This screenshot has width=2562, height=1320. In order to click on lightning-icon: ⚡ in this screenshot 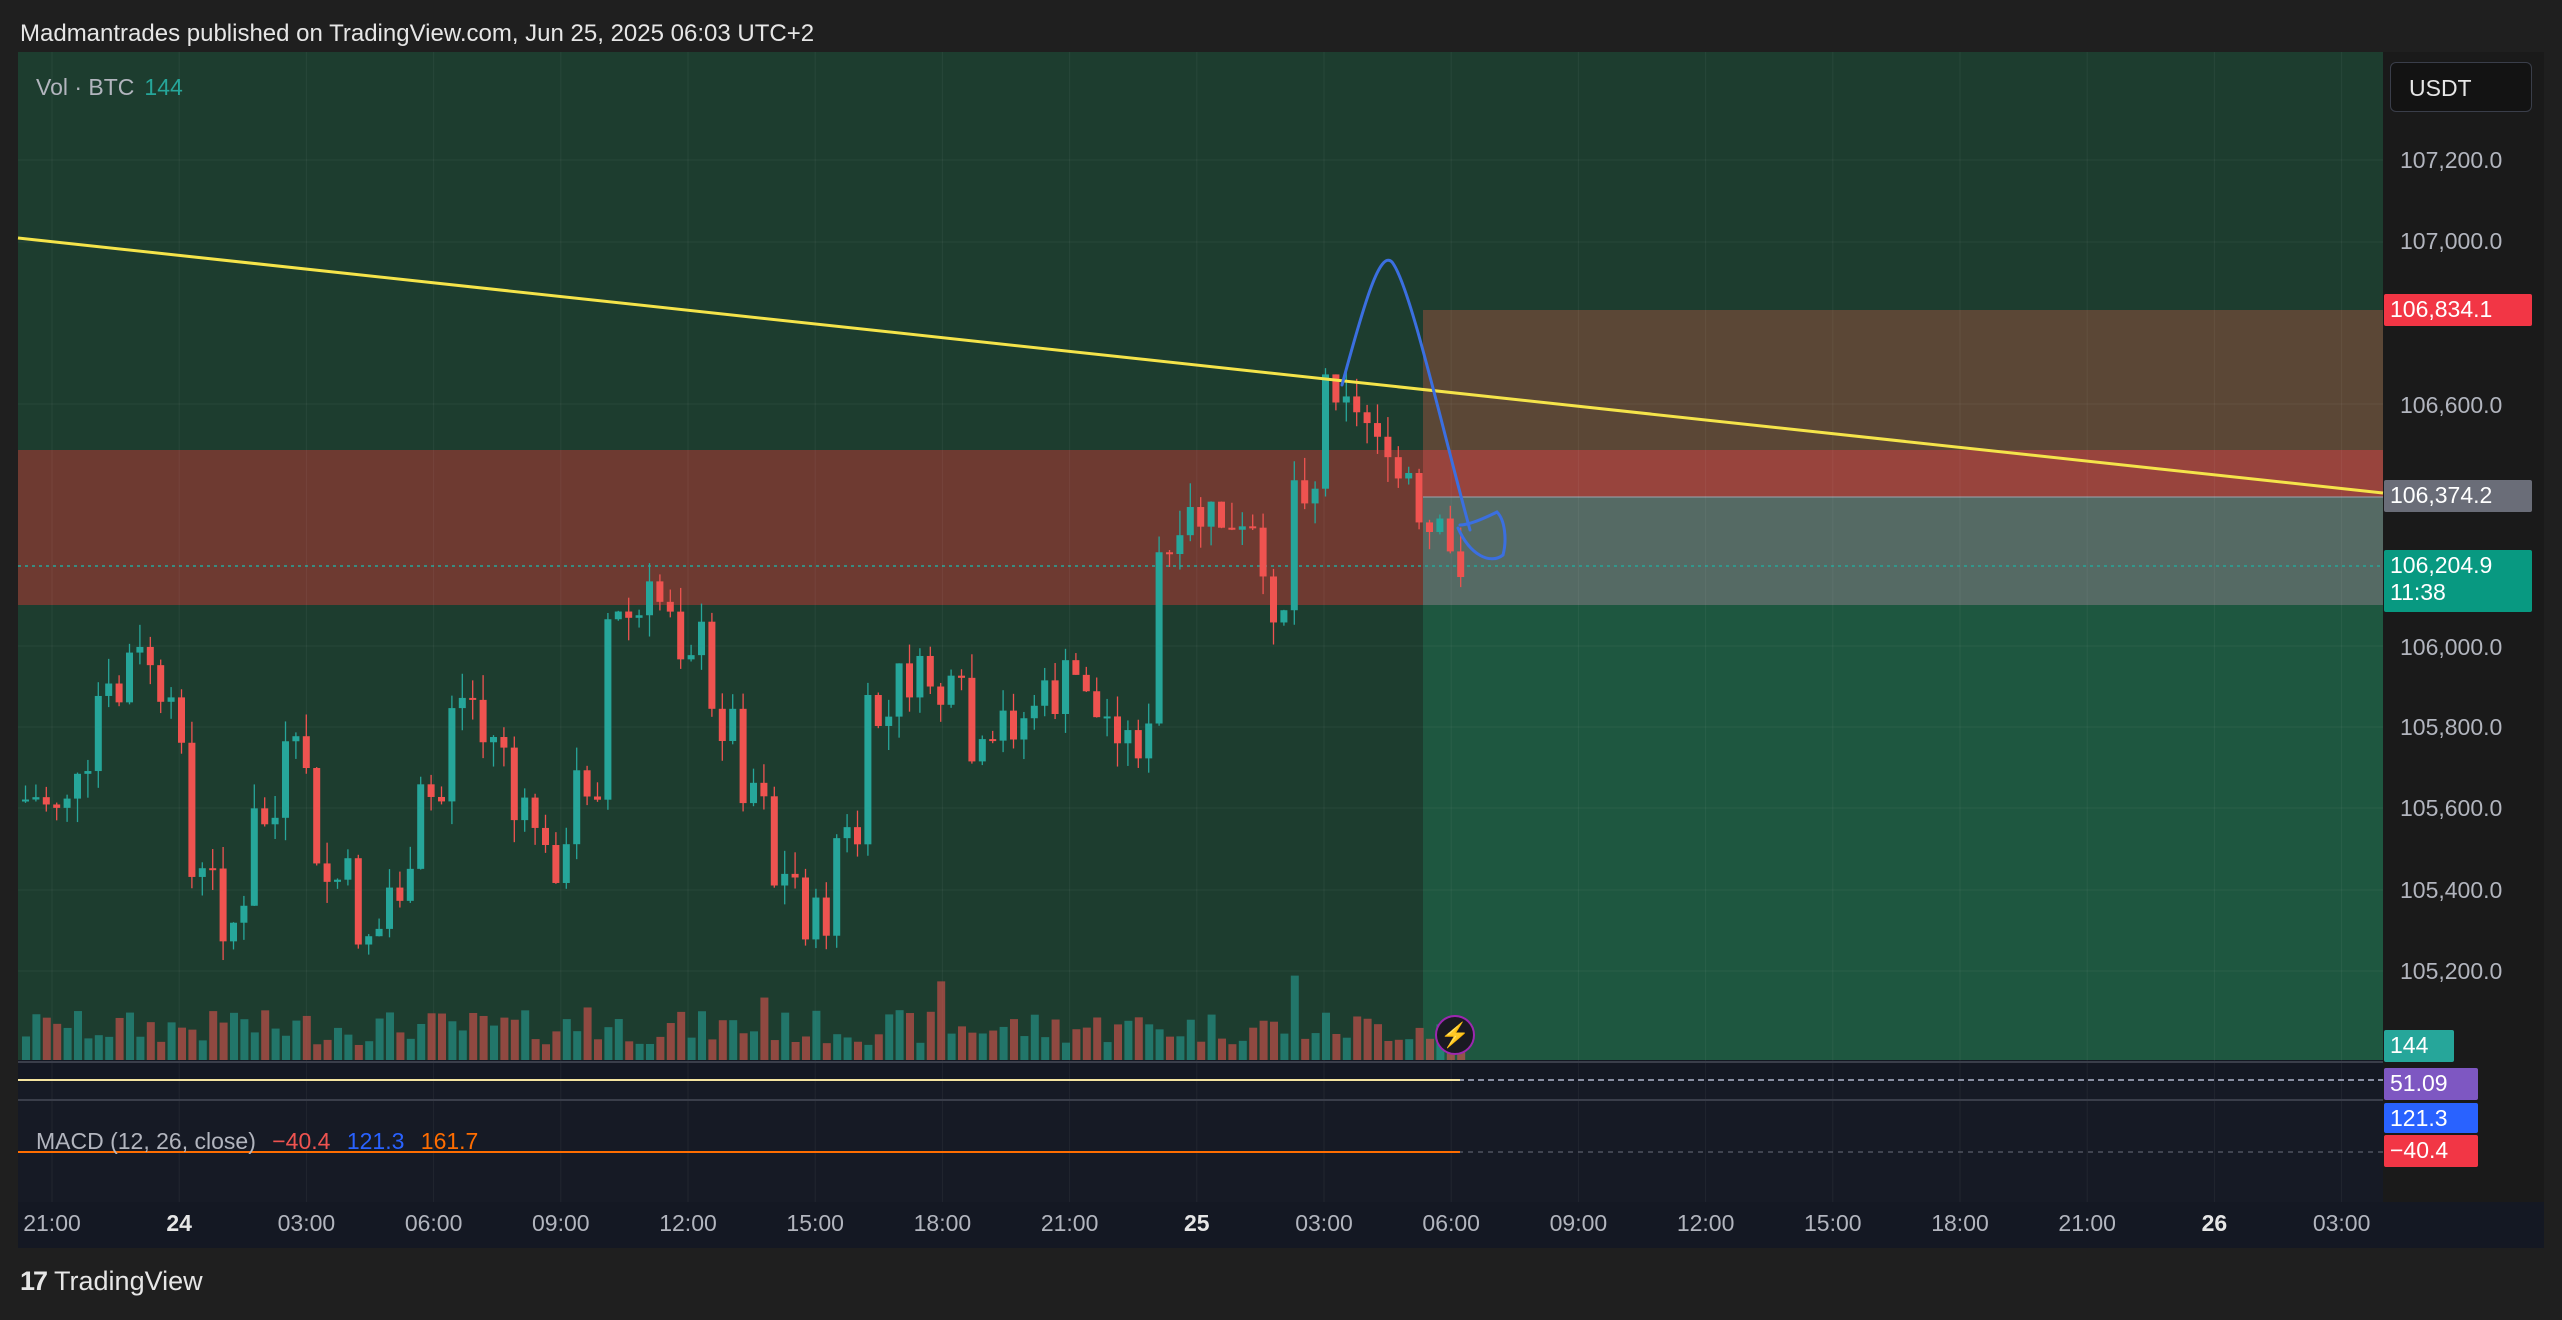, I will do `click(1455, 1035)`.